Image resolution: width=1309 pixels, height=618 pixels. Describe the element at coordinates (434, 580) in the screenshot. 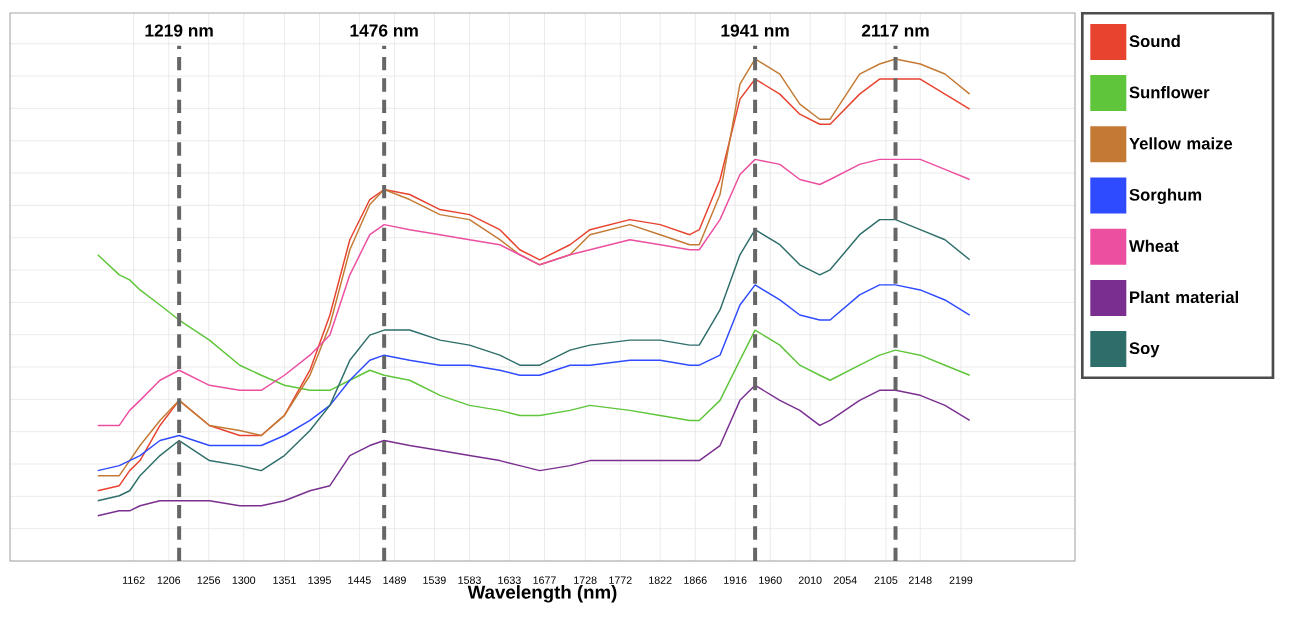

I see `x-tick-label: 1539` at that location.